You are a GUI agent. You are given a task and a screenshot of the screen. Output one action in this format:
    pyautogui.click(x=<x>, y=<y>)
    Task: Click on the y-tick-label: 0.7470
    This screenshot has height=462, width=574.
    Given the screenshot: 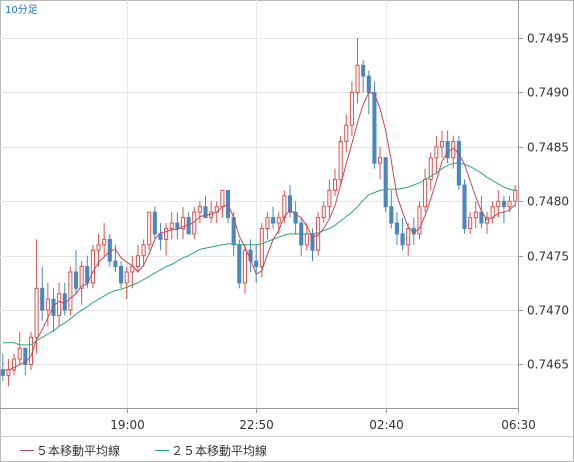 What is the action you would take?
    pyautogui.click(x=548, y=311)
    